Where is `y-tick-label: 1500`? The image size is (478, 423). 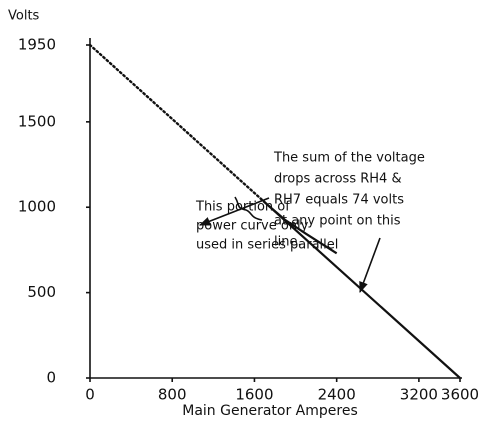
y-tick-label: 1500 is located at coordinates (37, 121).